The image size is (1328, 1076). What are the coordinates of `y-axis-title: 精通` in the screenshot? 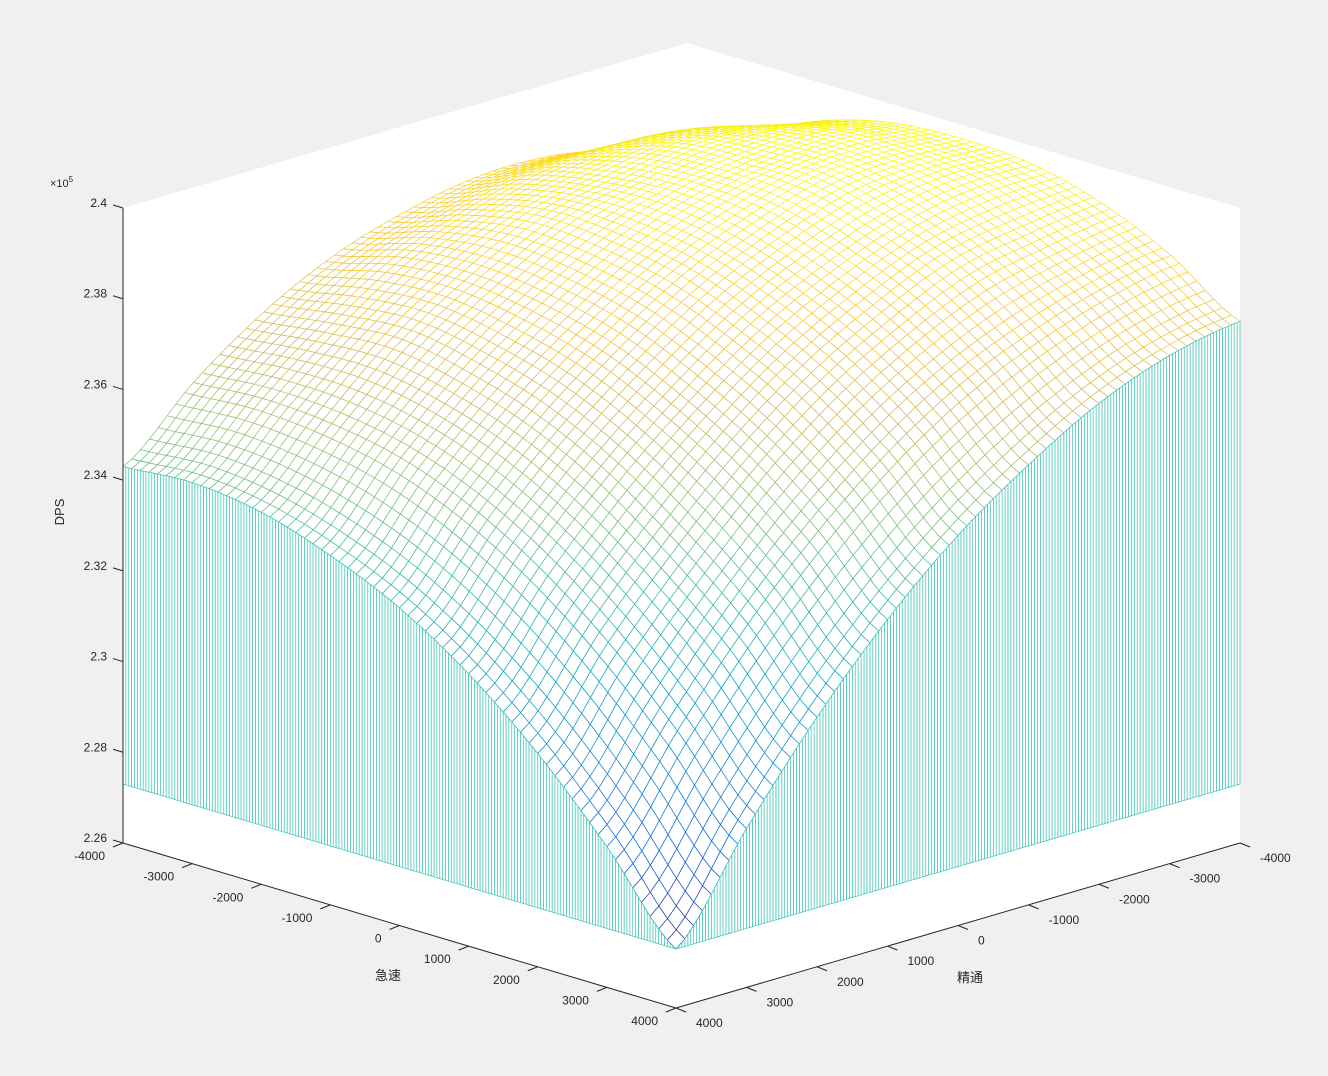 It's located at (970, 977).